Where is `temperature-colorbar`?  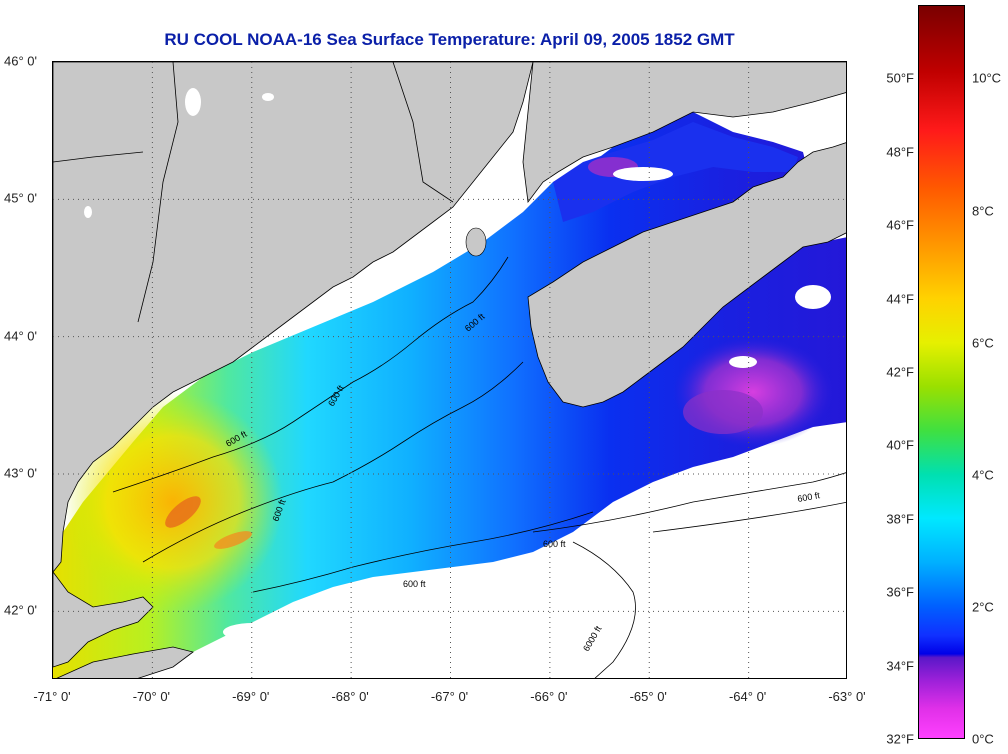 temperature-colorbar is located at coordinates (941, 372).